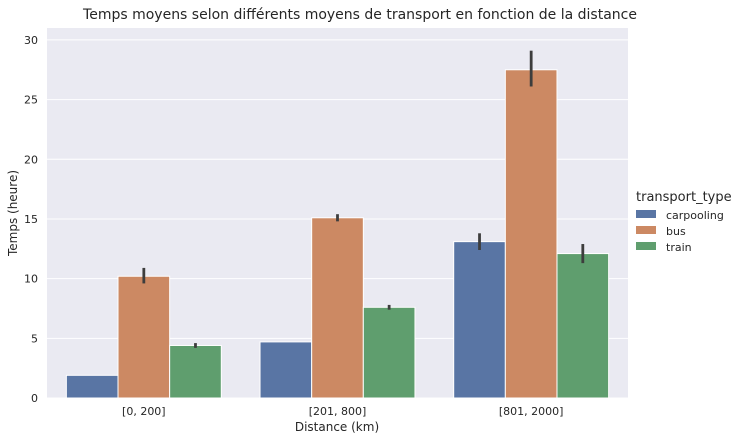 The image size is (733, 442). Describe the element at coordinates (31, 159) in the screenshot. I see `y-tick-label: 20` at that location.